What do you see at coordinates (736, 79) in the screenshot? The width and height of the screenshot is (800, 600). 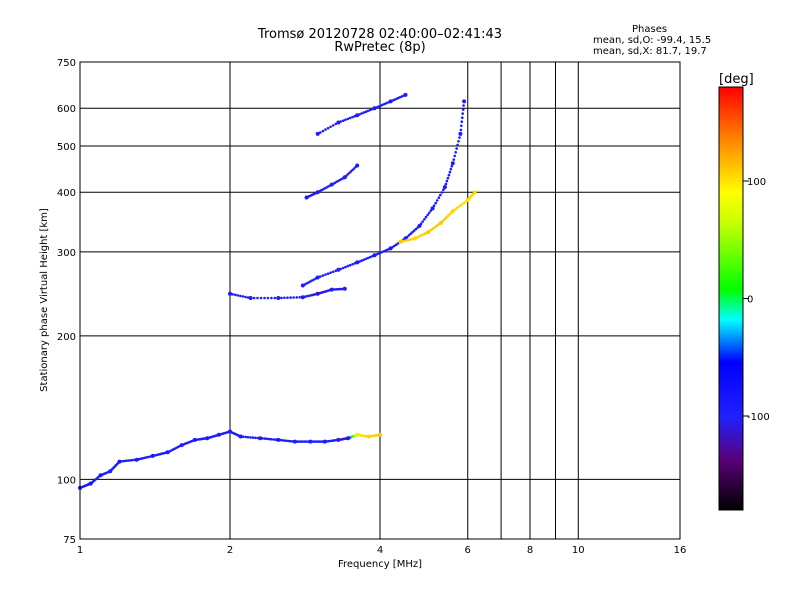 I see `colorbar-unit: [deg]` at bounding box center [736, 79].